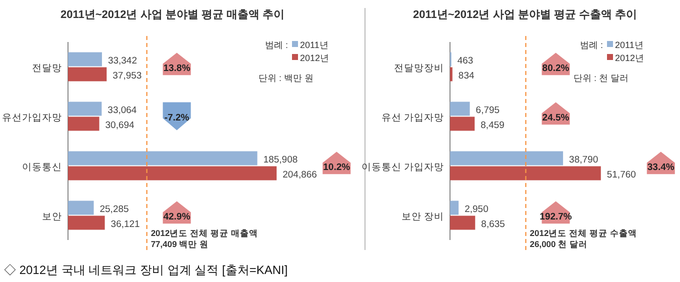  What do you see at coordinates (422, 216) in the screenshot?
I see `y-tick-label: 보안 장비` at bounding box center [422, 216].